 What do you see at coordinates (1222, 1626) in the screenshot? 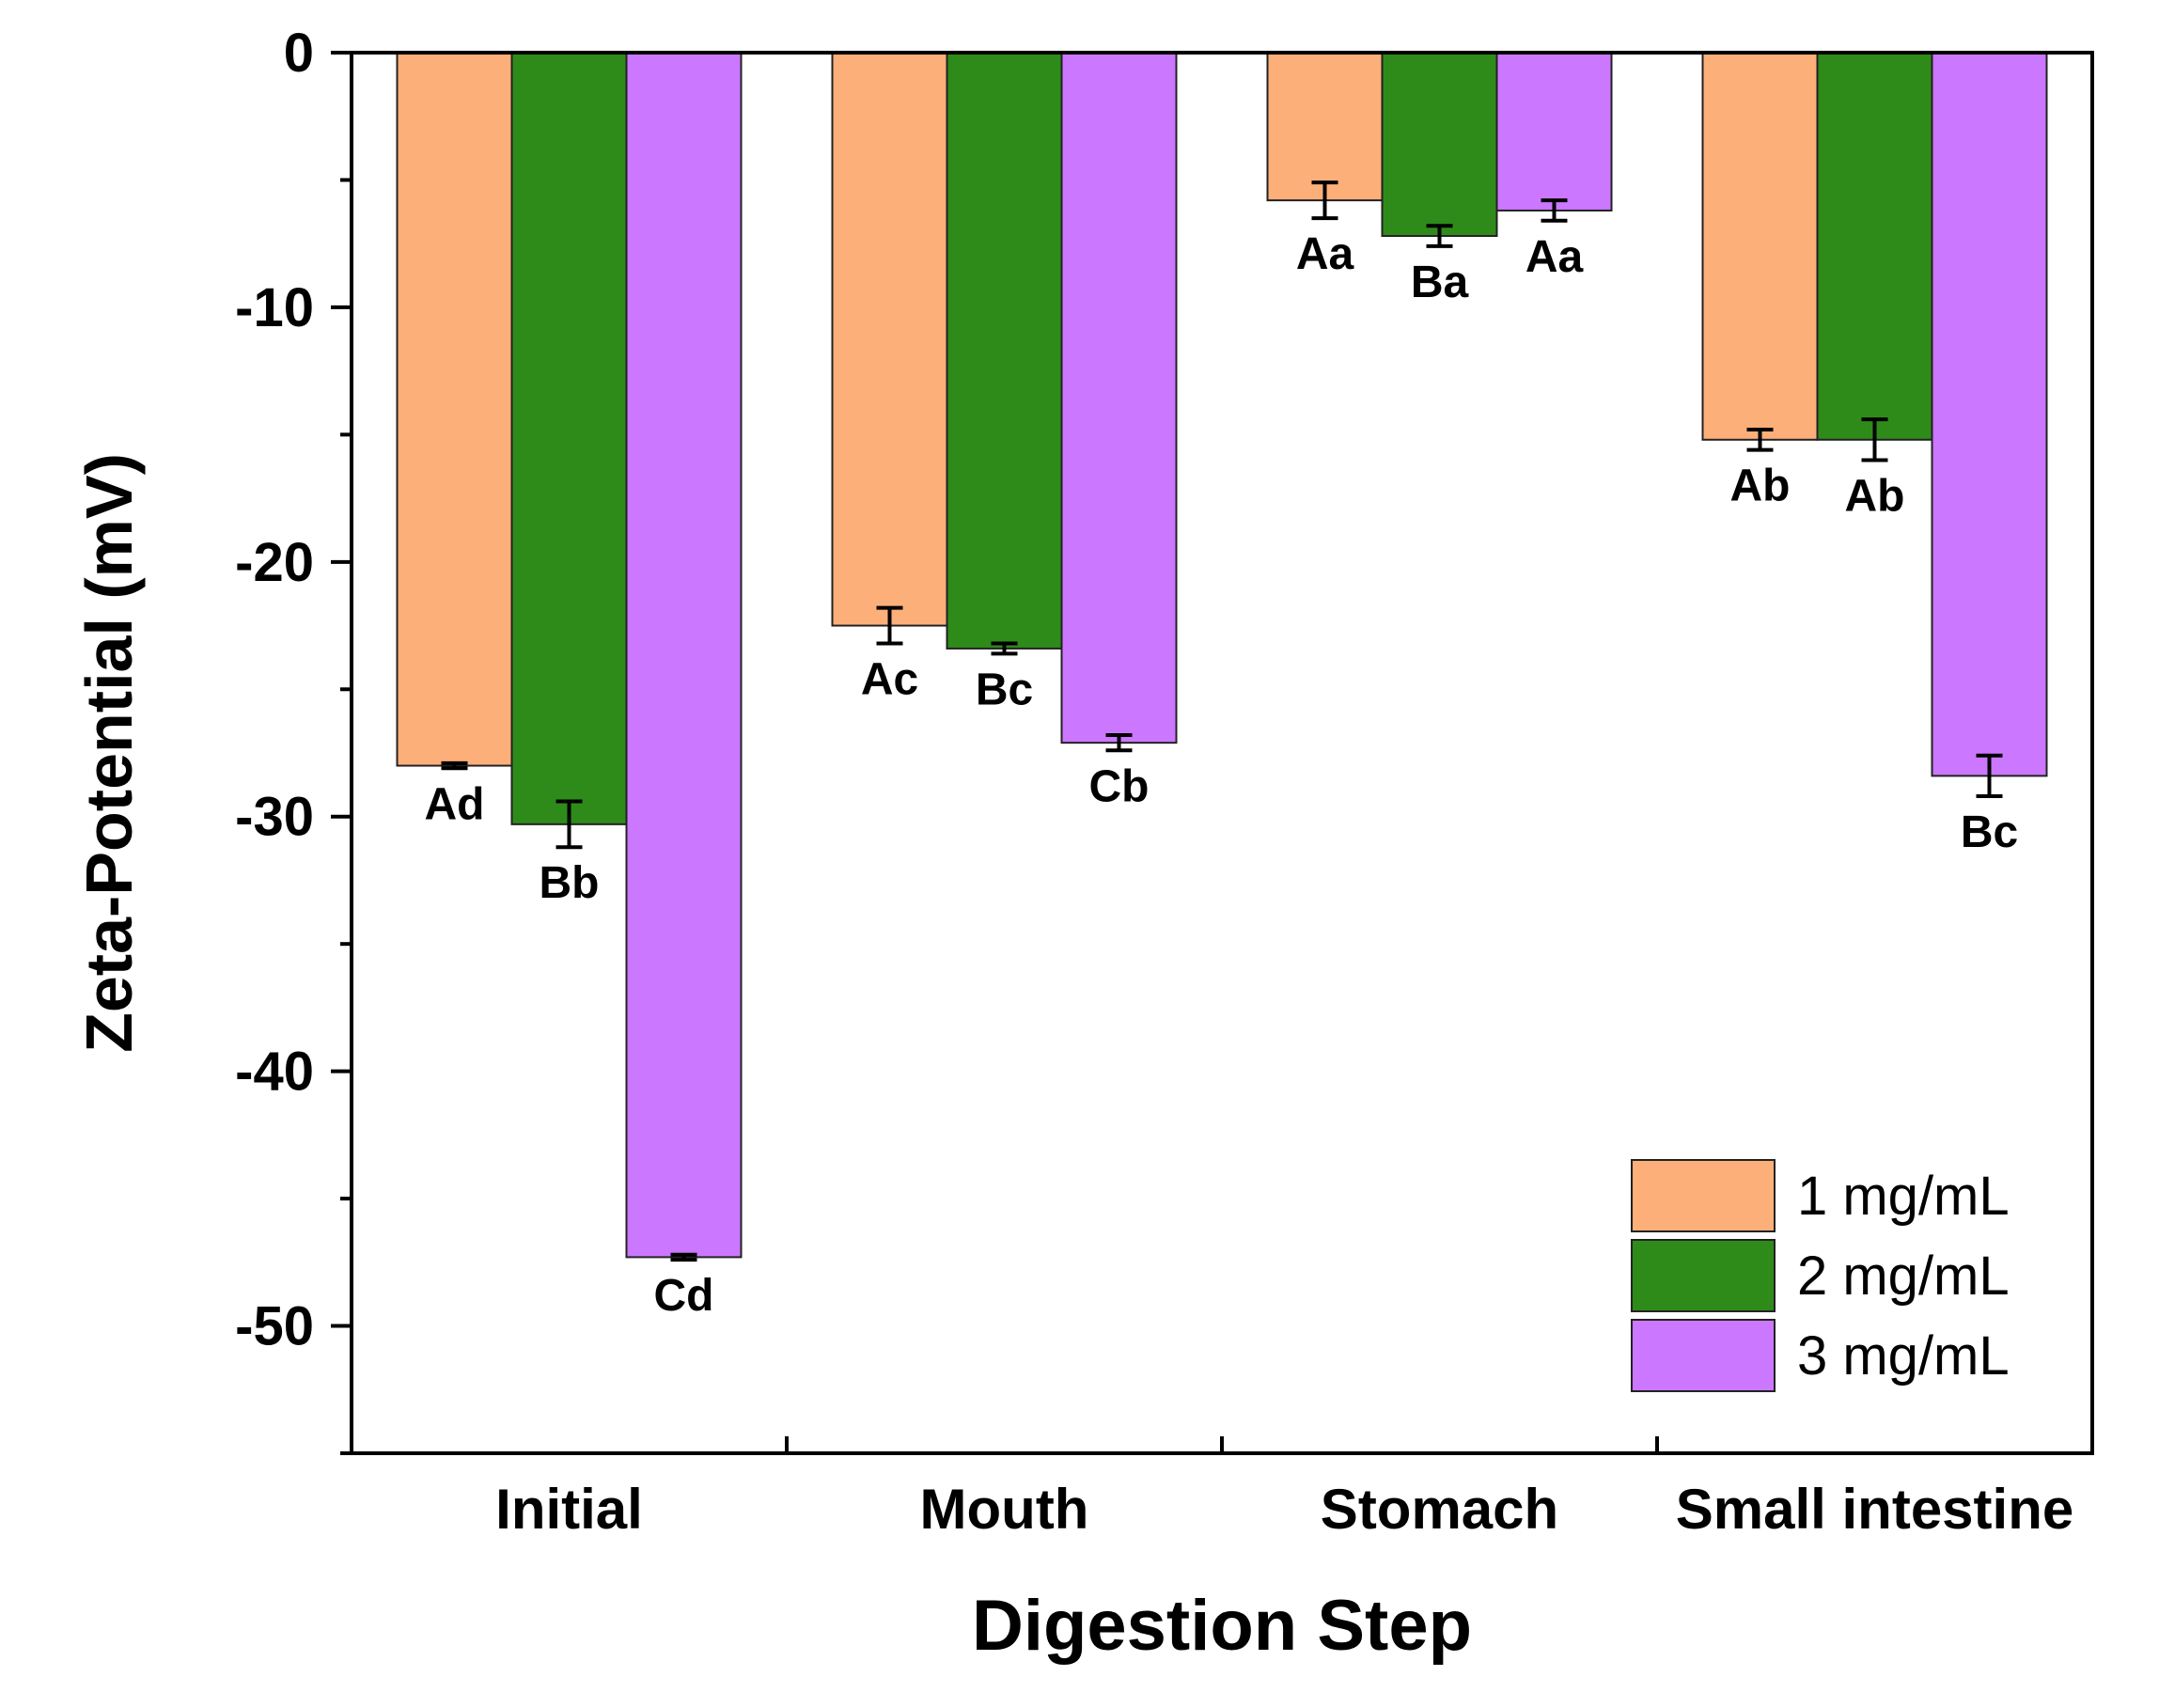
I see `x-axis-title: Digestion Step` at bounding box center [1222, 1626].